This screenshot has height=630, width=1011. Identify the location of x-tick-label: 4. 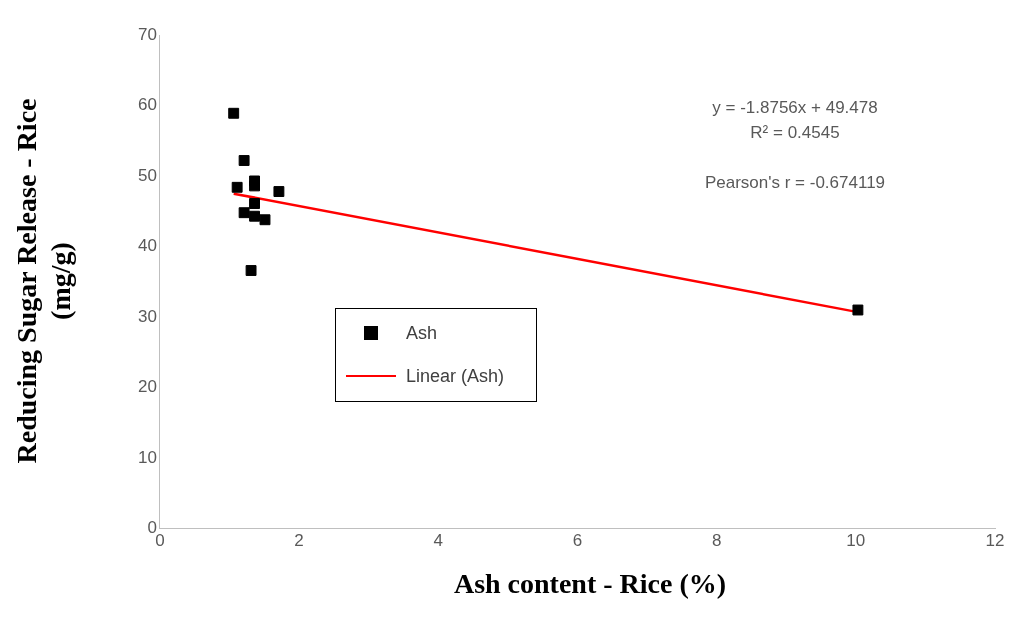
(438, 541).